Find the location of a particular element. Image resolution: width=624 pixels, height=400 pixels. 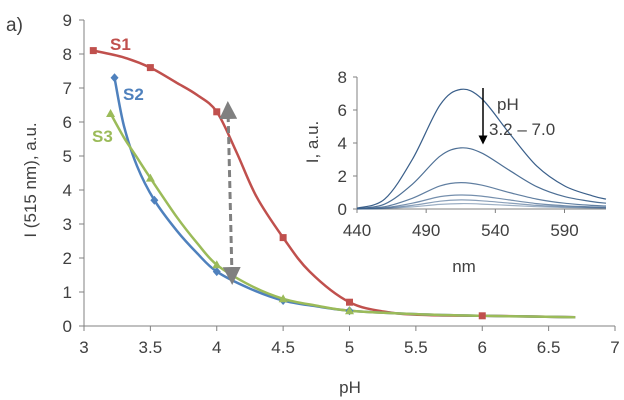

main-x-tick-label: 5.5 is located at coordinates (416, 347).